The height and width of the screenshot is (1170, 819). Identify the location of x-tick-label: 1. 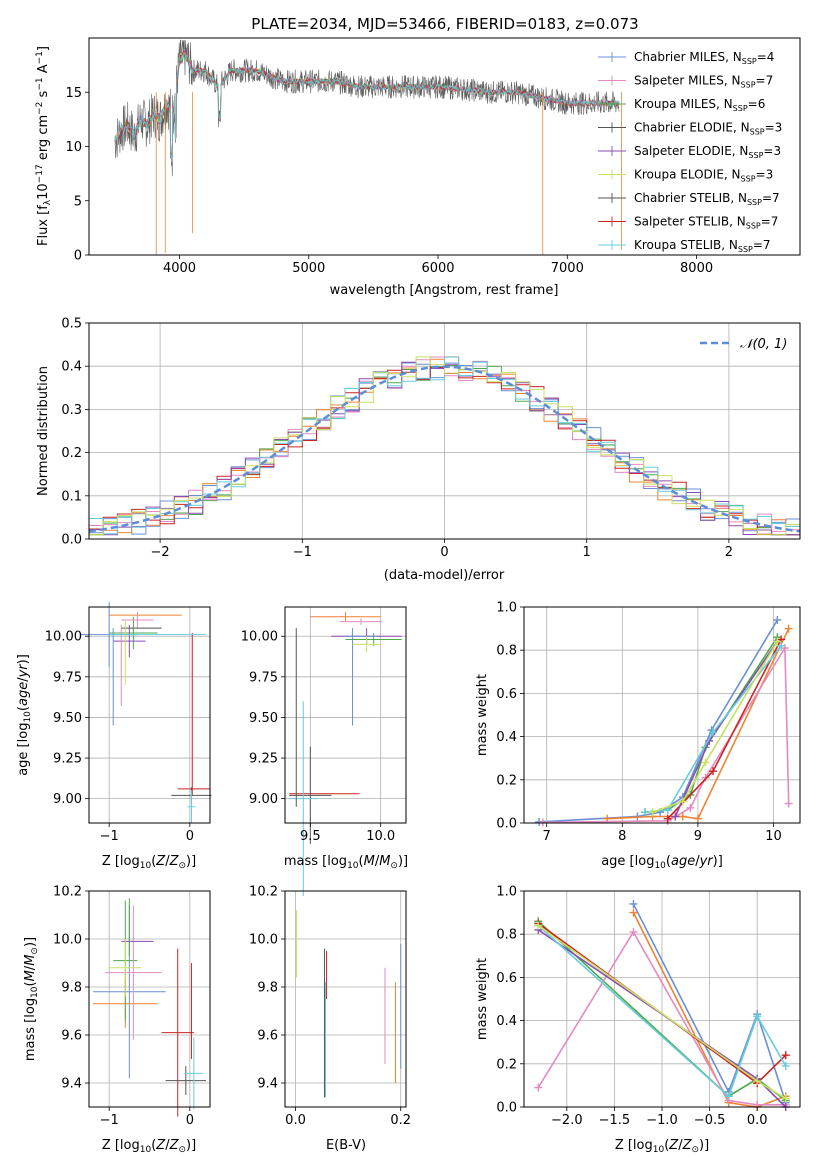
(587, 552).